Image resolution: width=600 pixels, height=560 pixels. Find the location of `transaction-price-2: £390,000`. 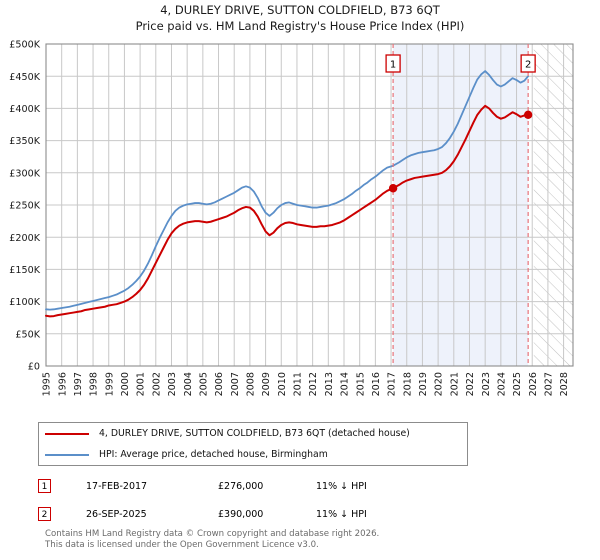

transaction-price-2: £390,000 is located at coordinates (241, 514).